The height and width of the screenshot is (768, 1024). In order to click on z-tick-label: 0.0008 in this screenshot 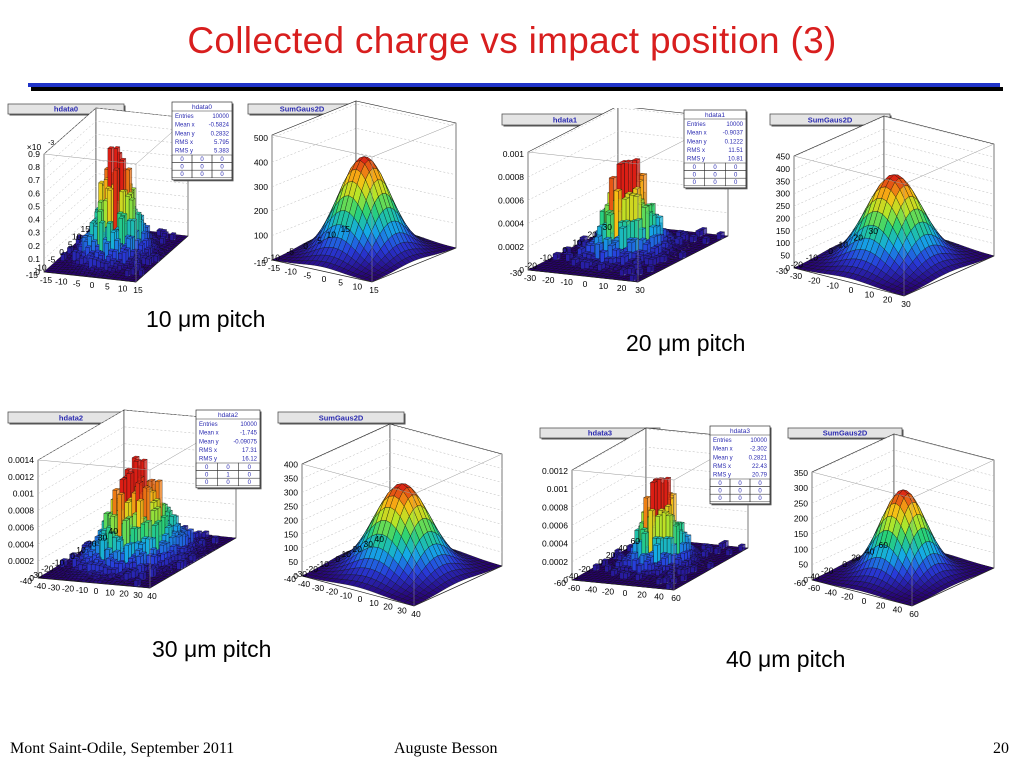, I will do `click(21, 511)`.